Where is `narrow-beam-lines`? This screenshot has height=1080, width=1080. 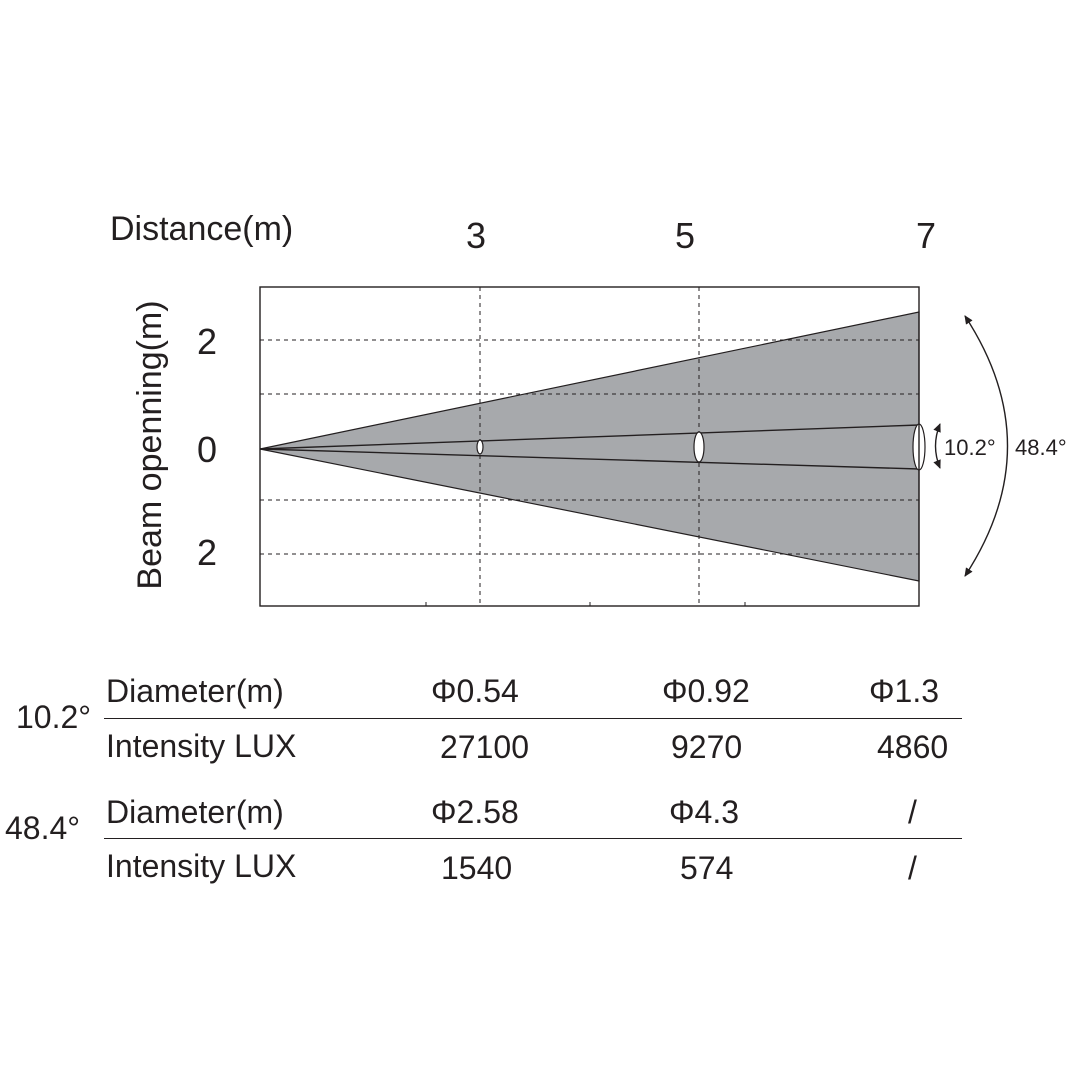 narrow-beam-lines is located at coordinates (589, 447).